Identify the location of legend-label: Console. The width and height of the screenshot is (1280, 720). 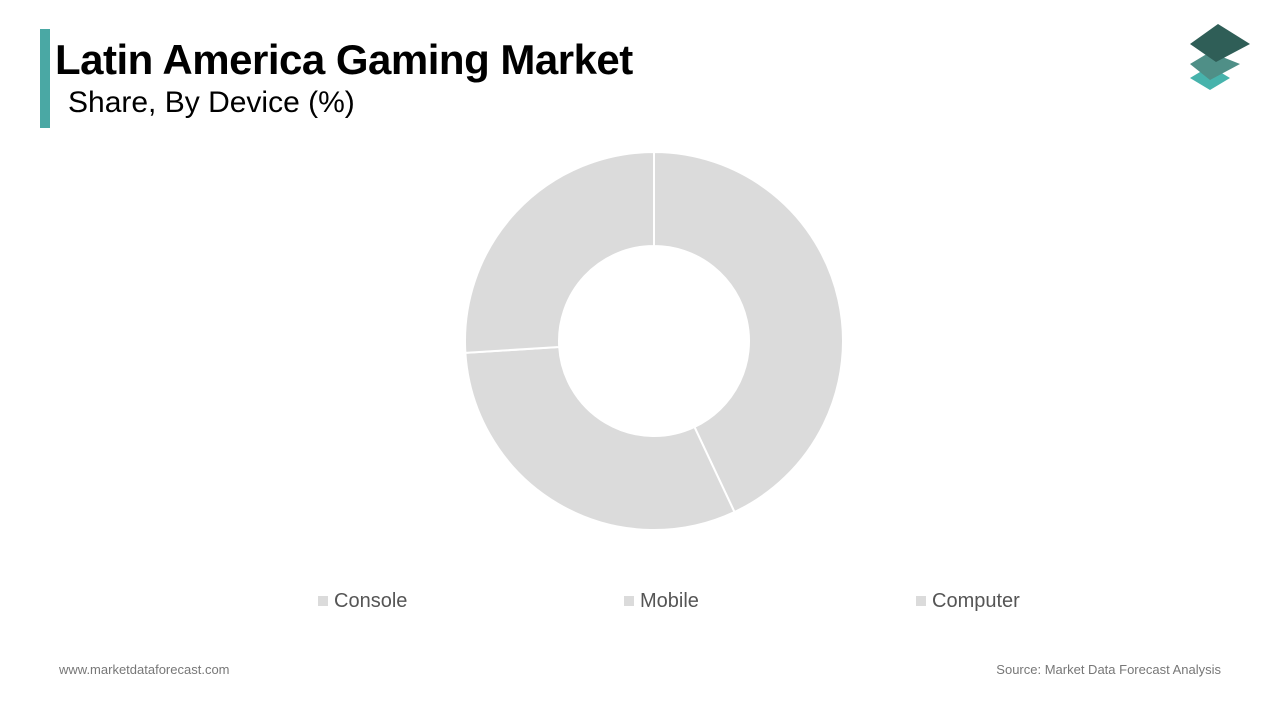
(371, 601).